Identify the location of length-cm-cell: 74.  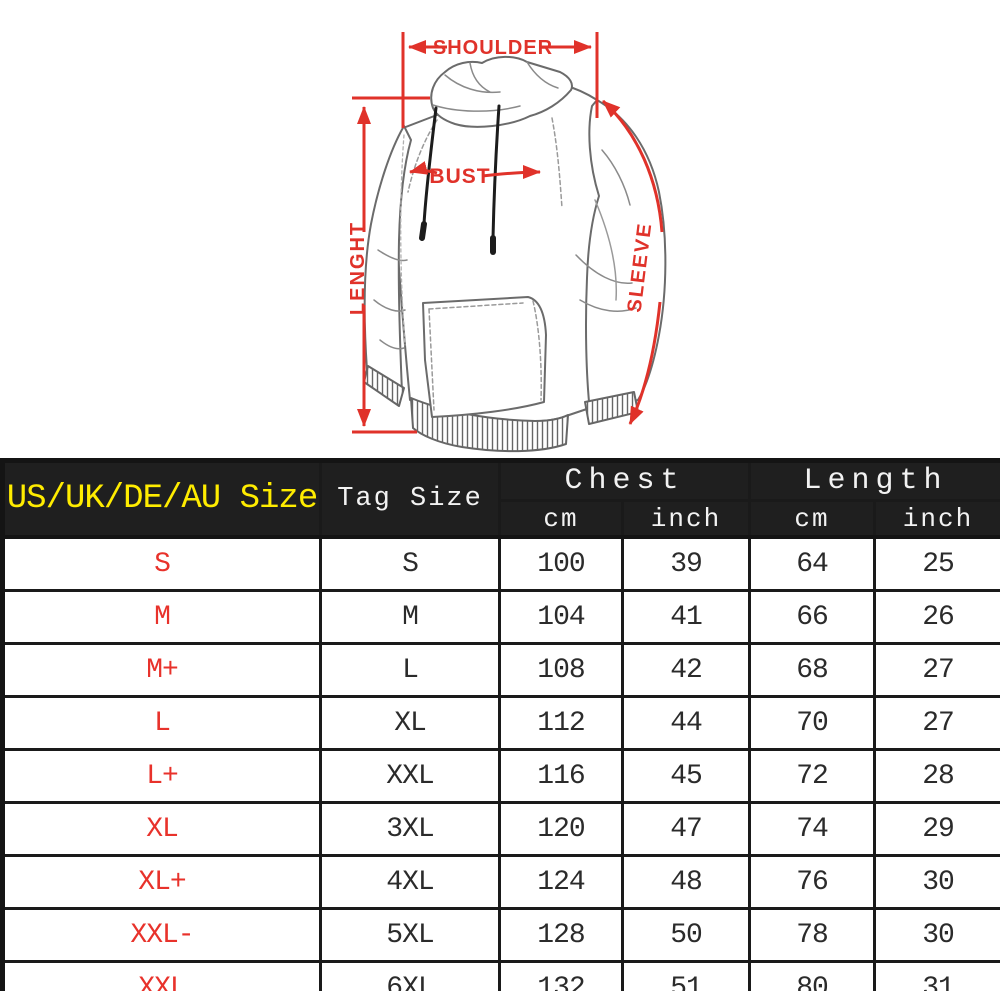
(812, 829).